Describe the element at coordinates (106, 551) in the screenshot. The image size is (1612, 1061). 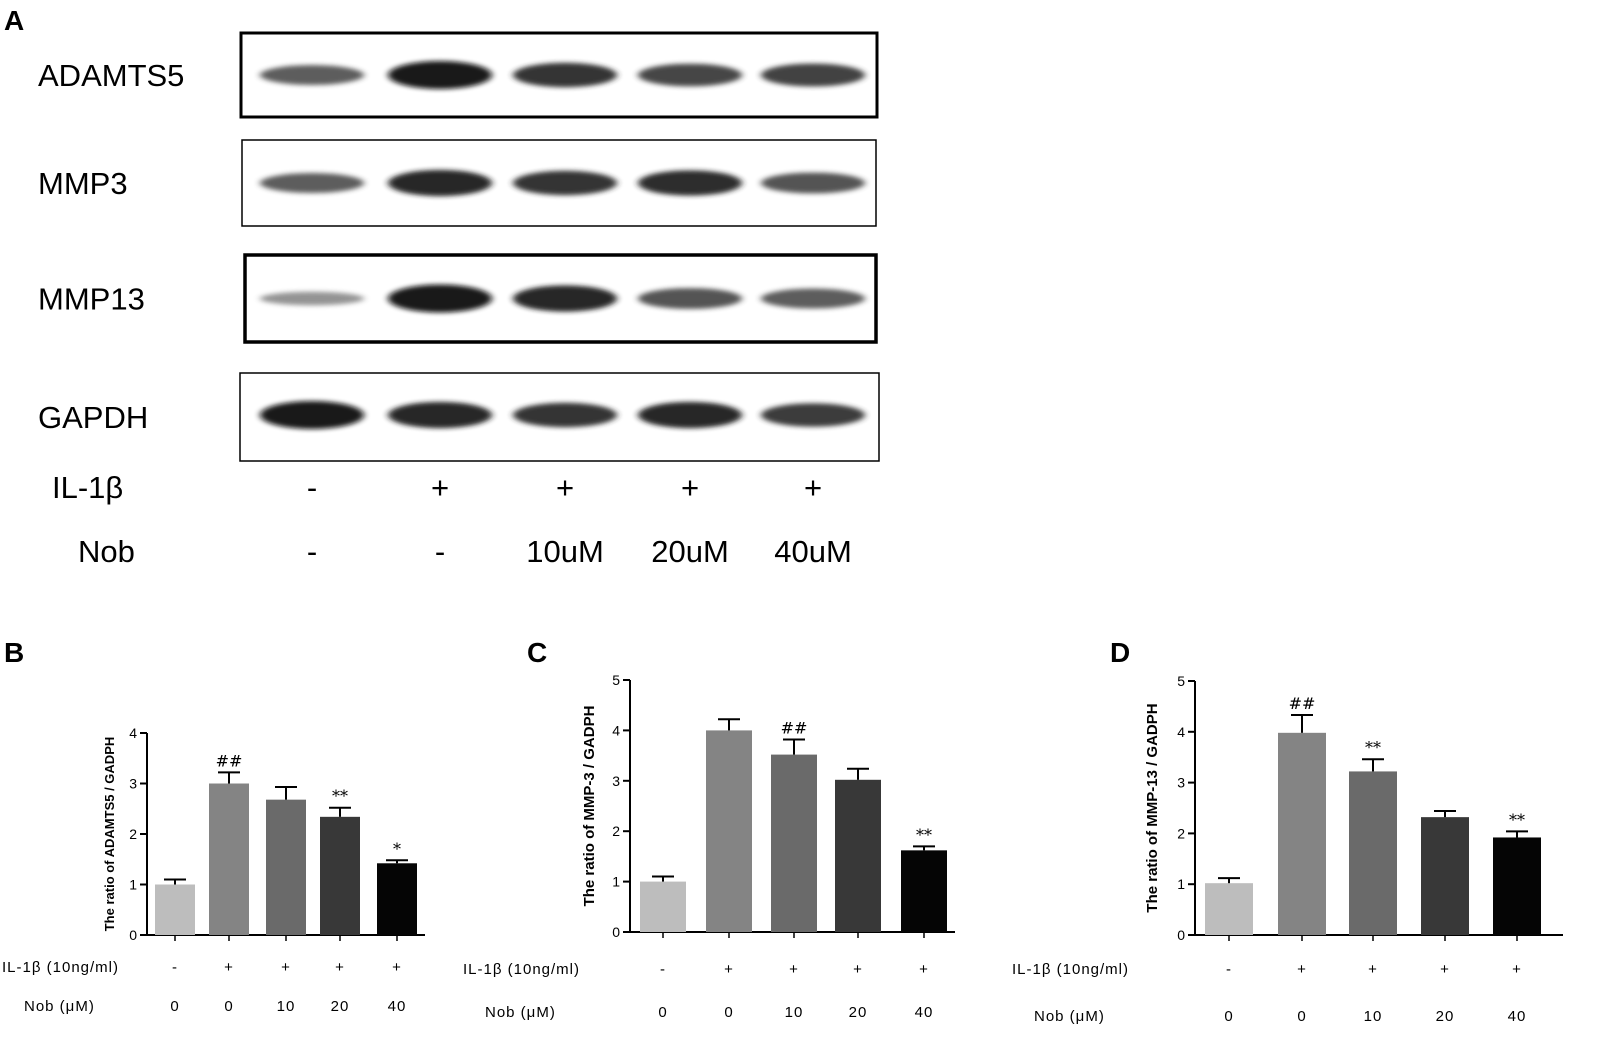
I see `condition-label: Nob` at that location.